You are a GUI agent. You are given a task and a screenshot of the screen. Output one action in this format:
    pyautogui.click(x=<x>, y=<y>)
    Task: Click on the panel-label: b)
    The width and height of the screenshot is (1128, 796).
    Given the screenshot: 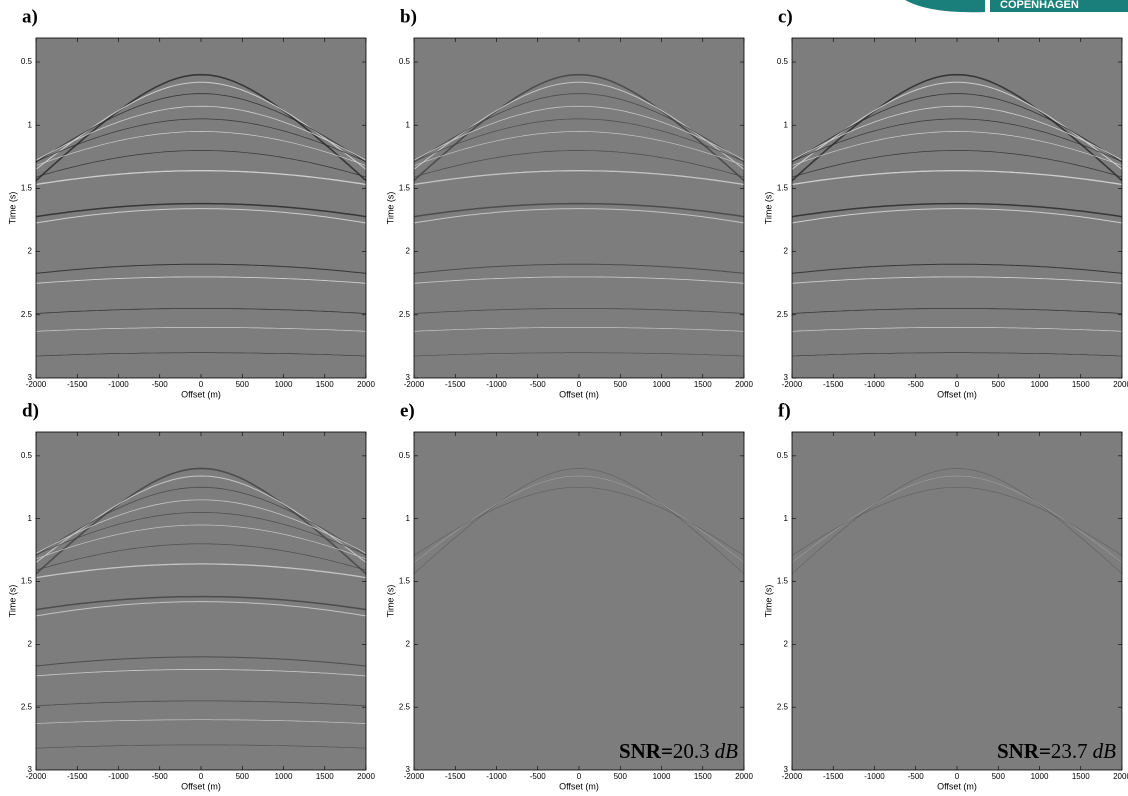 What is the action you would take?
    pyautogui.click(x=408, y=16)
    